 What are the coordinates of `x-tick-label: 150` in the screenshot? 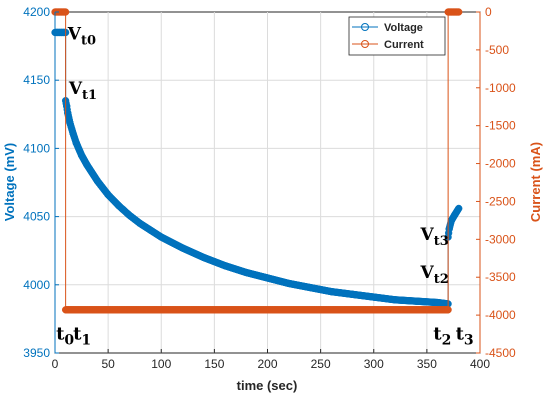 It's located at (214, 364).